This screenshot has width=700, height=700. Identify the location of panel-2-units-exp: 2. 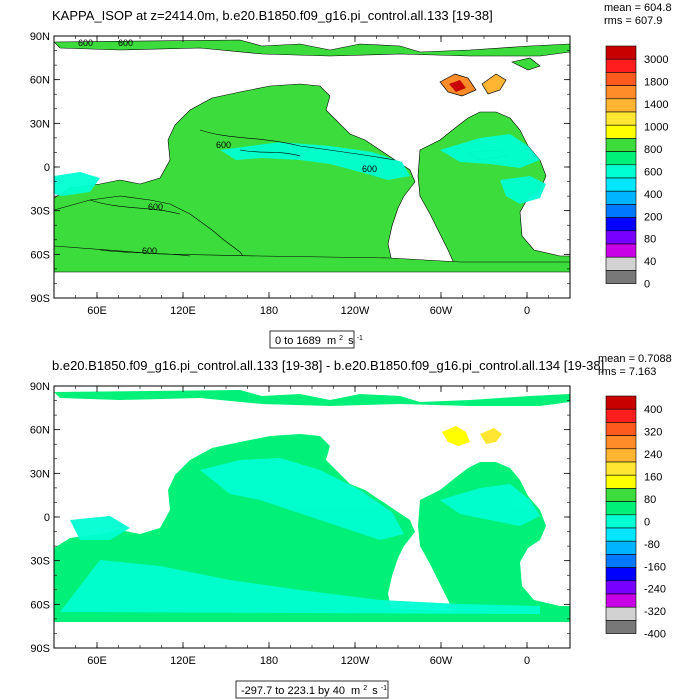
(365, 688).